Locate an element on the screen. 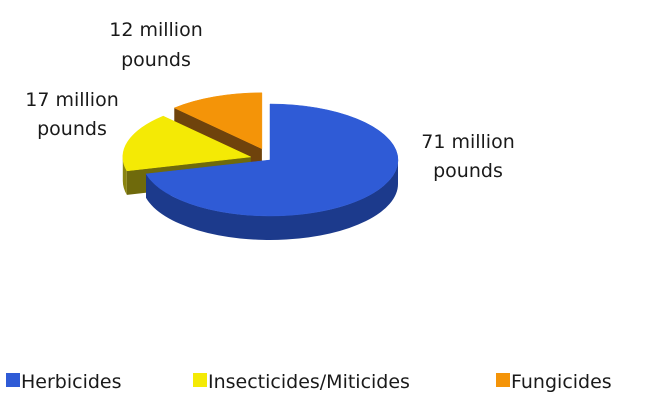 The image size is (657, 398). slice-label-insecticides: 17 million pounds is located at coordinates (72, 114).